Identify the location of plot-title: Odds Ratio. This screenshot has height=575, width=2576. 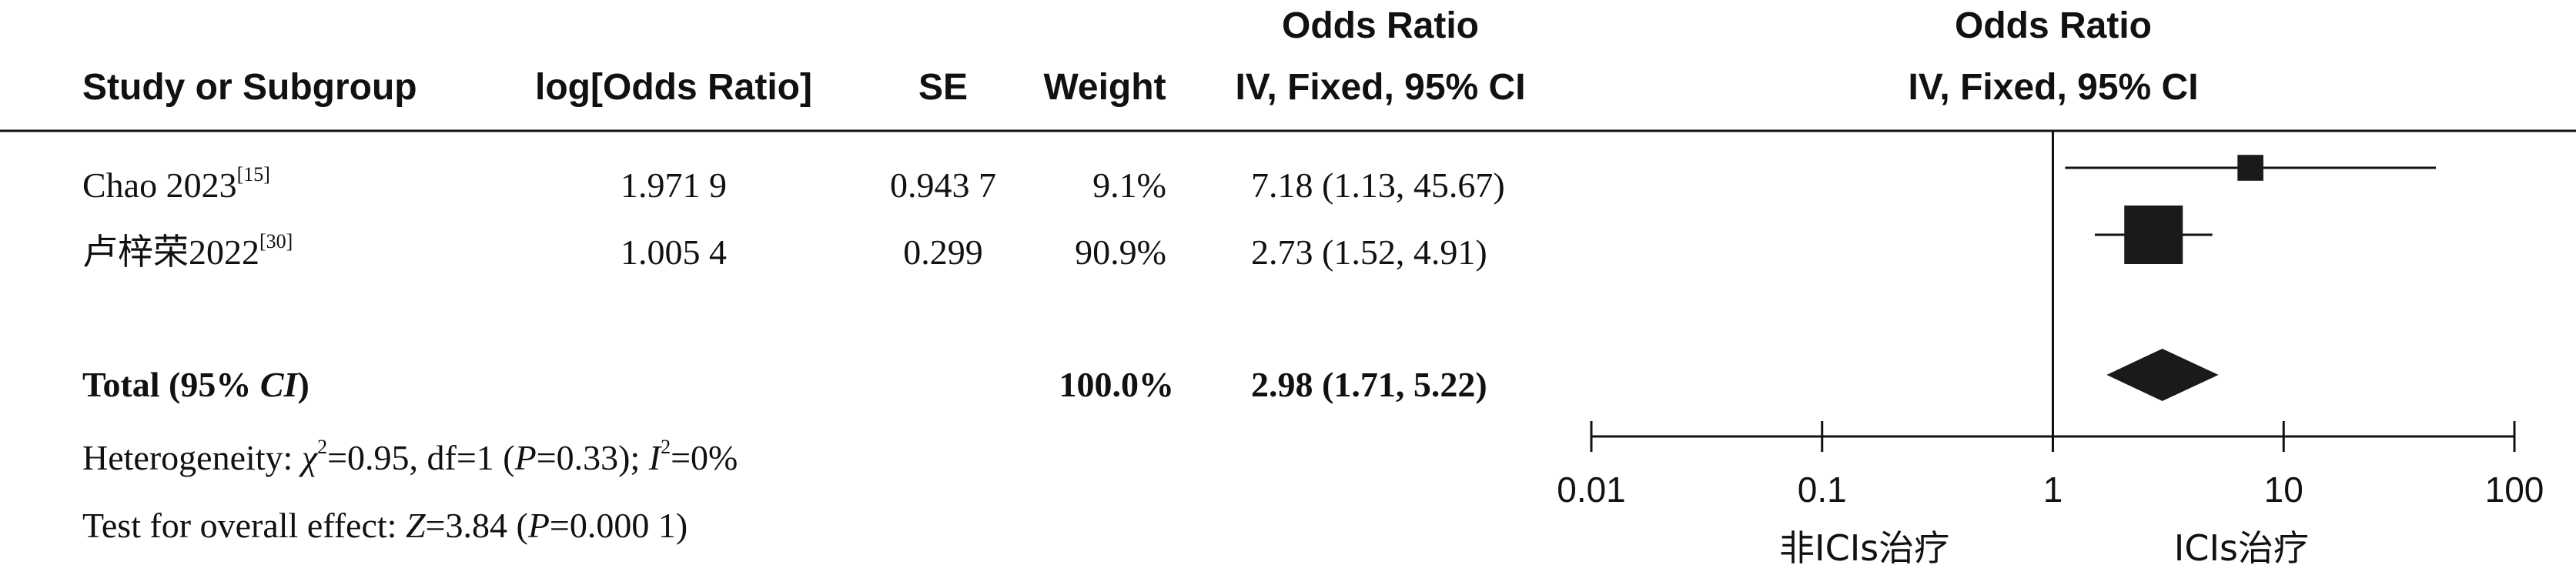
(2054, 26).